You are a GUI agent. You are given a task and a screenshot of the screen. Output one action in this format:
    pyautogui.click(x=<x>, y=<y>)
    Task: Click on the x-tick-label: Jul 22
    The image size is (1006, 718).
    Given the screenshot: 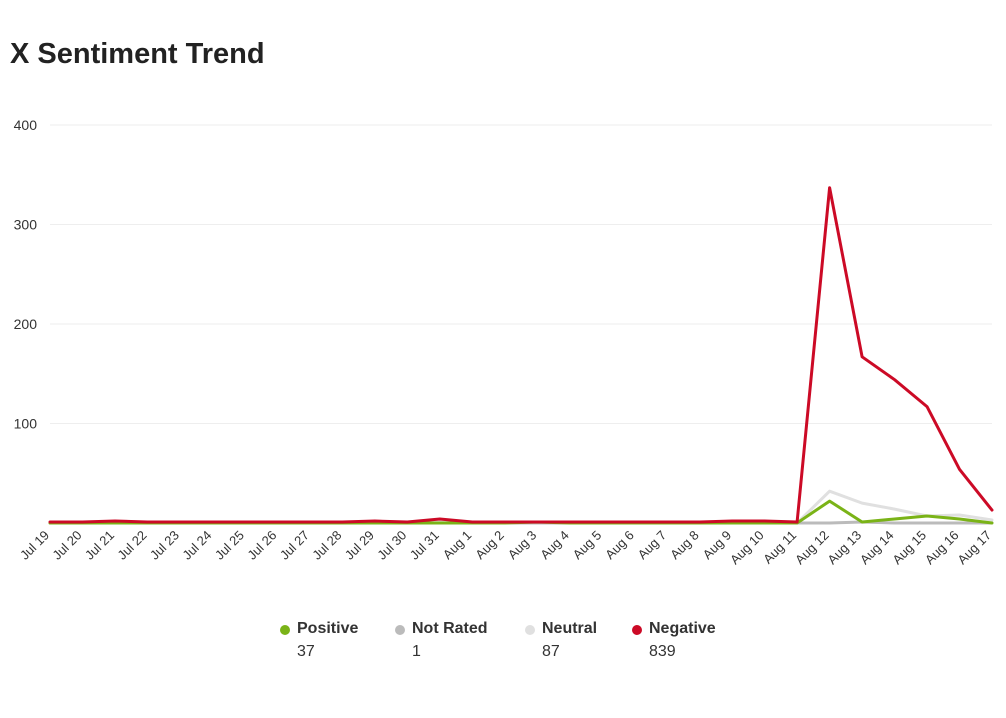 What is the action you would take?
    pyautogui.click(x=131, y=545)
    